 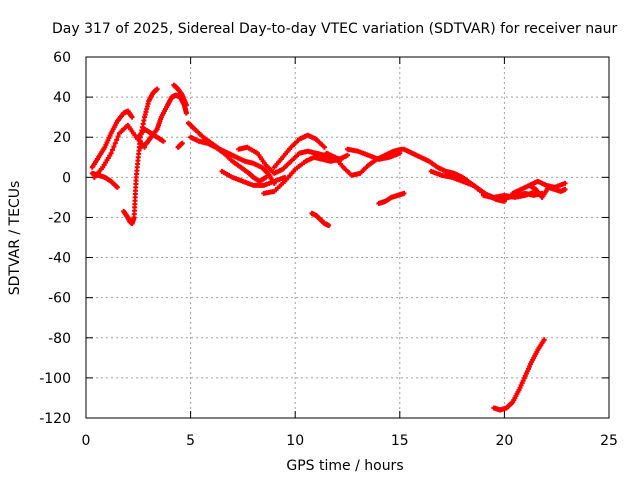 I want to click on x-tick-label: 5, so click(x=190, y=441).